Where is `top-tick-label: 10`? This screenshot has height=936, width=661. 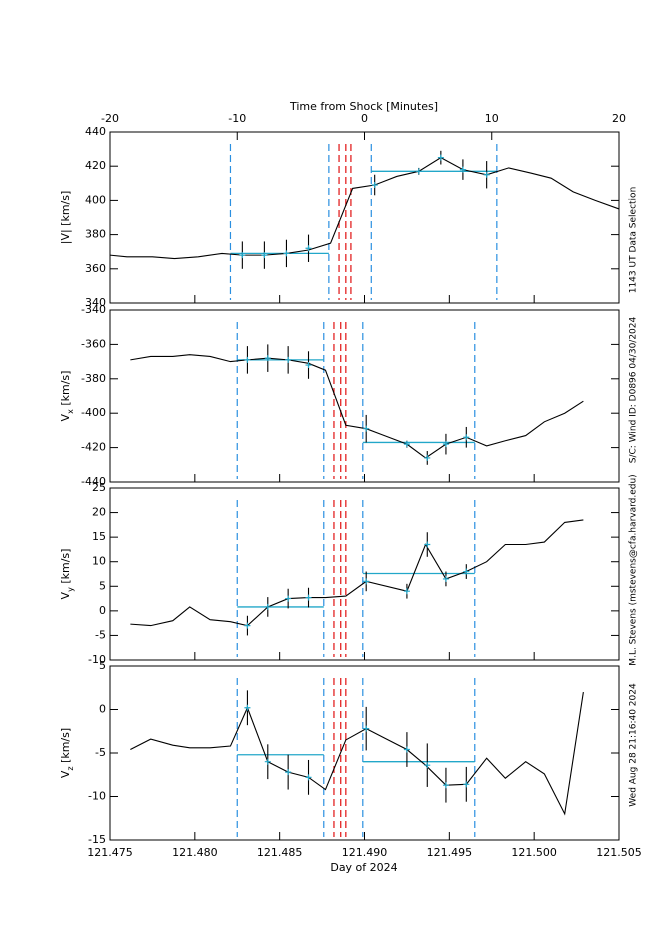 top-tick-label: 10 is located at coordinates (492, 118).